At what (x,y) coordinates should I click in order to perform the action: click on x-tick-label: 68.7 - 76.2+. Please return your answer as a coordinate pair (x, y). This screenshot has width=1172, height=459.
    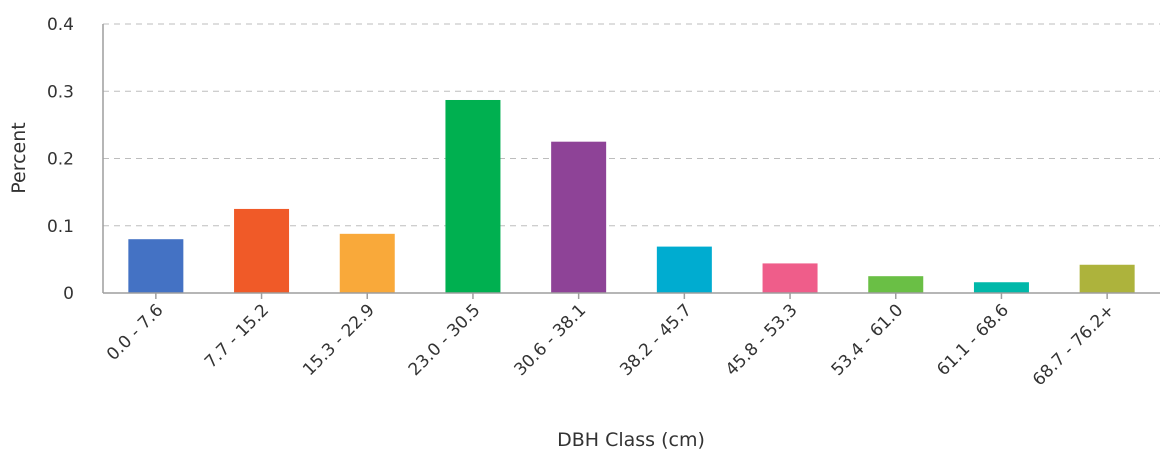
    Looking at the image, I should click on (1074, 345).